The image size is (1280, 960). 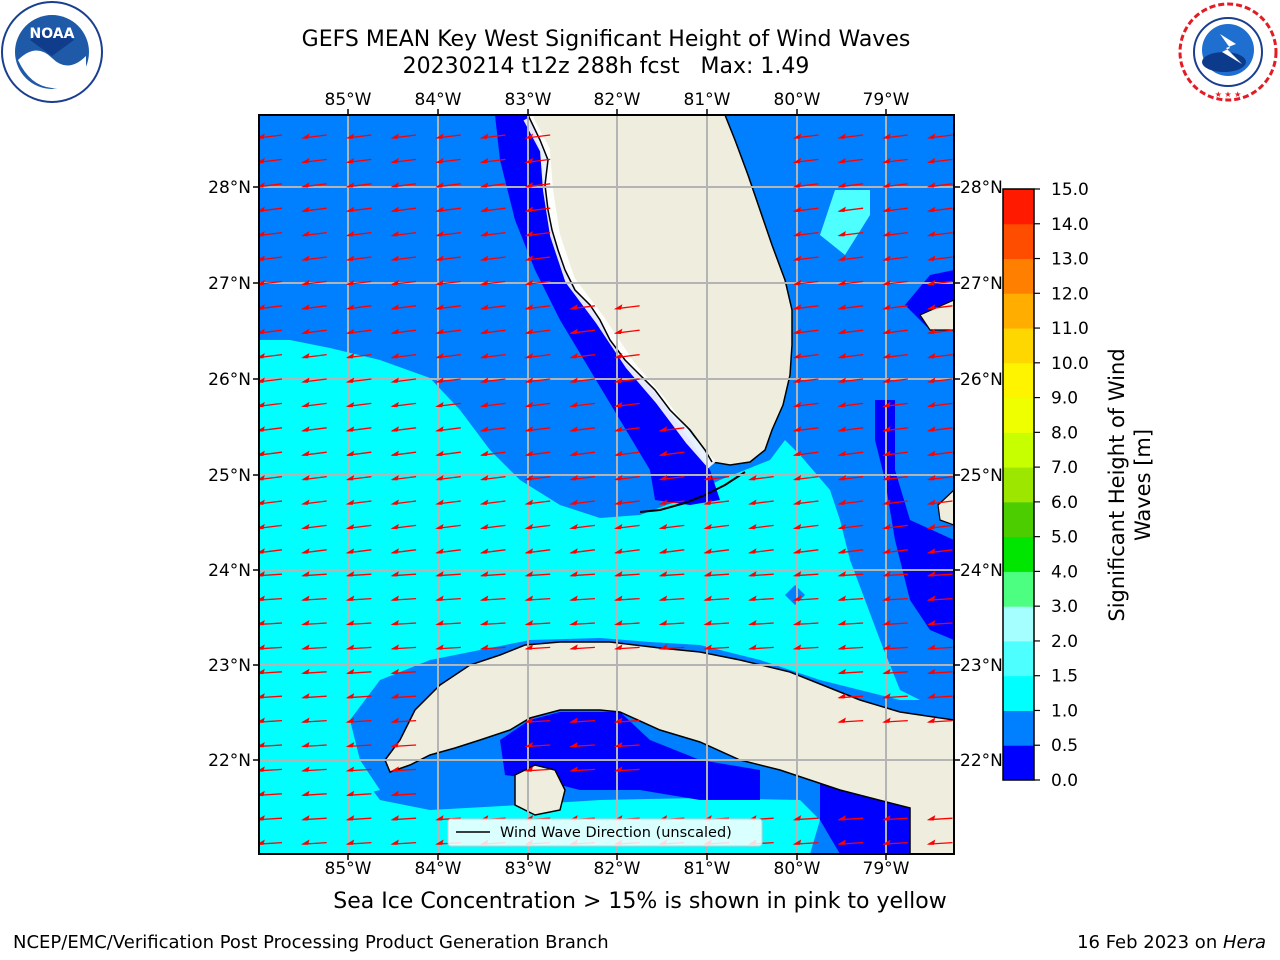 I want to click on lon-tick-label-top: 80°W, so click(x=797, y=100).